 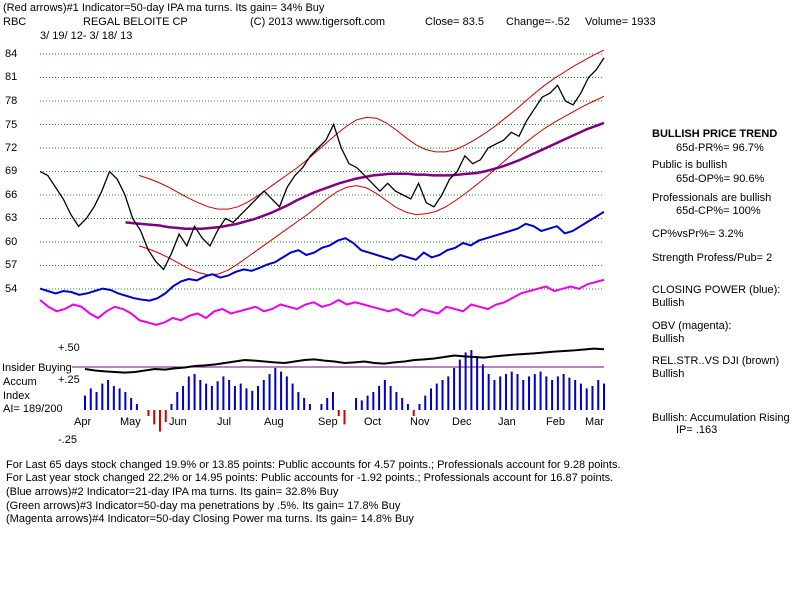 What do you see at coordinates (11, 101) in the screenshot?
I see `y-tick-label: 78` at bounding box center [11, 101].